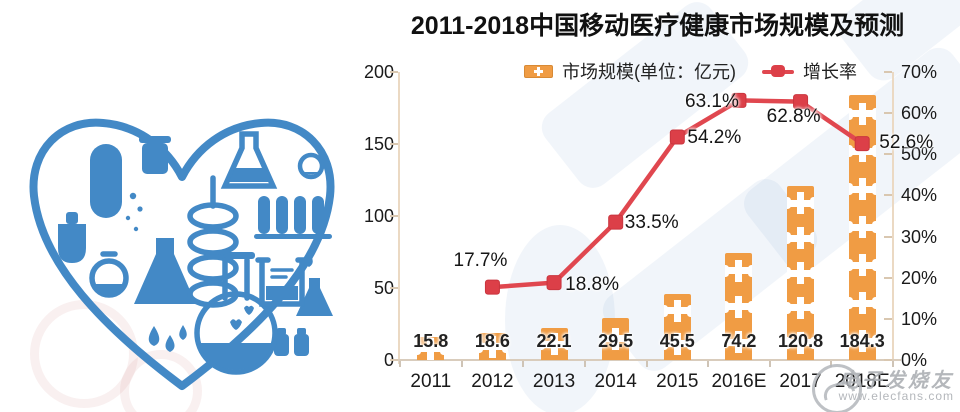 This screenshot has width=960, height=412. I want to click on y-axis-right-tick-label: 70%, so click(919, 72).